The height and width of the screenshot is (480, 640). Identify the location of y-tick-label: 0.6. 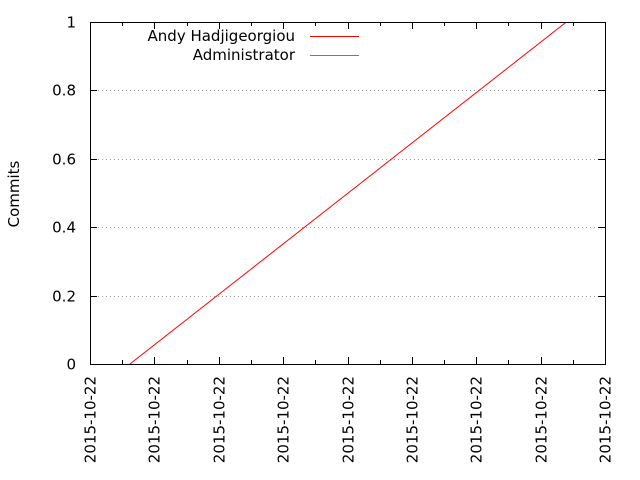
(64, 160).